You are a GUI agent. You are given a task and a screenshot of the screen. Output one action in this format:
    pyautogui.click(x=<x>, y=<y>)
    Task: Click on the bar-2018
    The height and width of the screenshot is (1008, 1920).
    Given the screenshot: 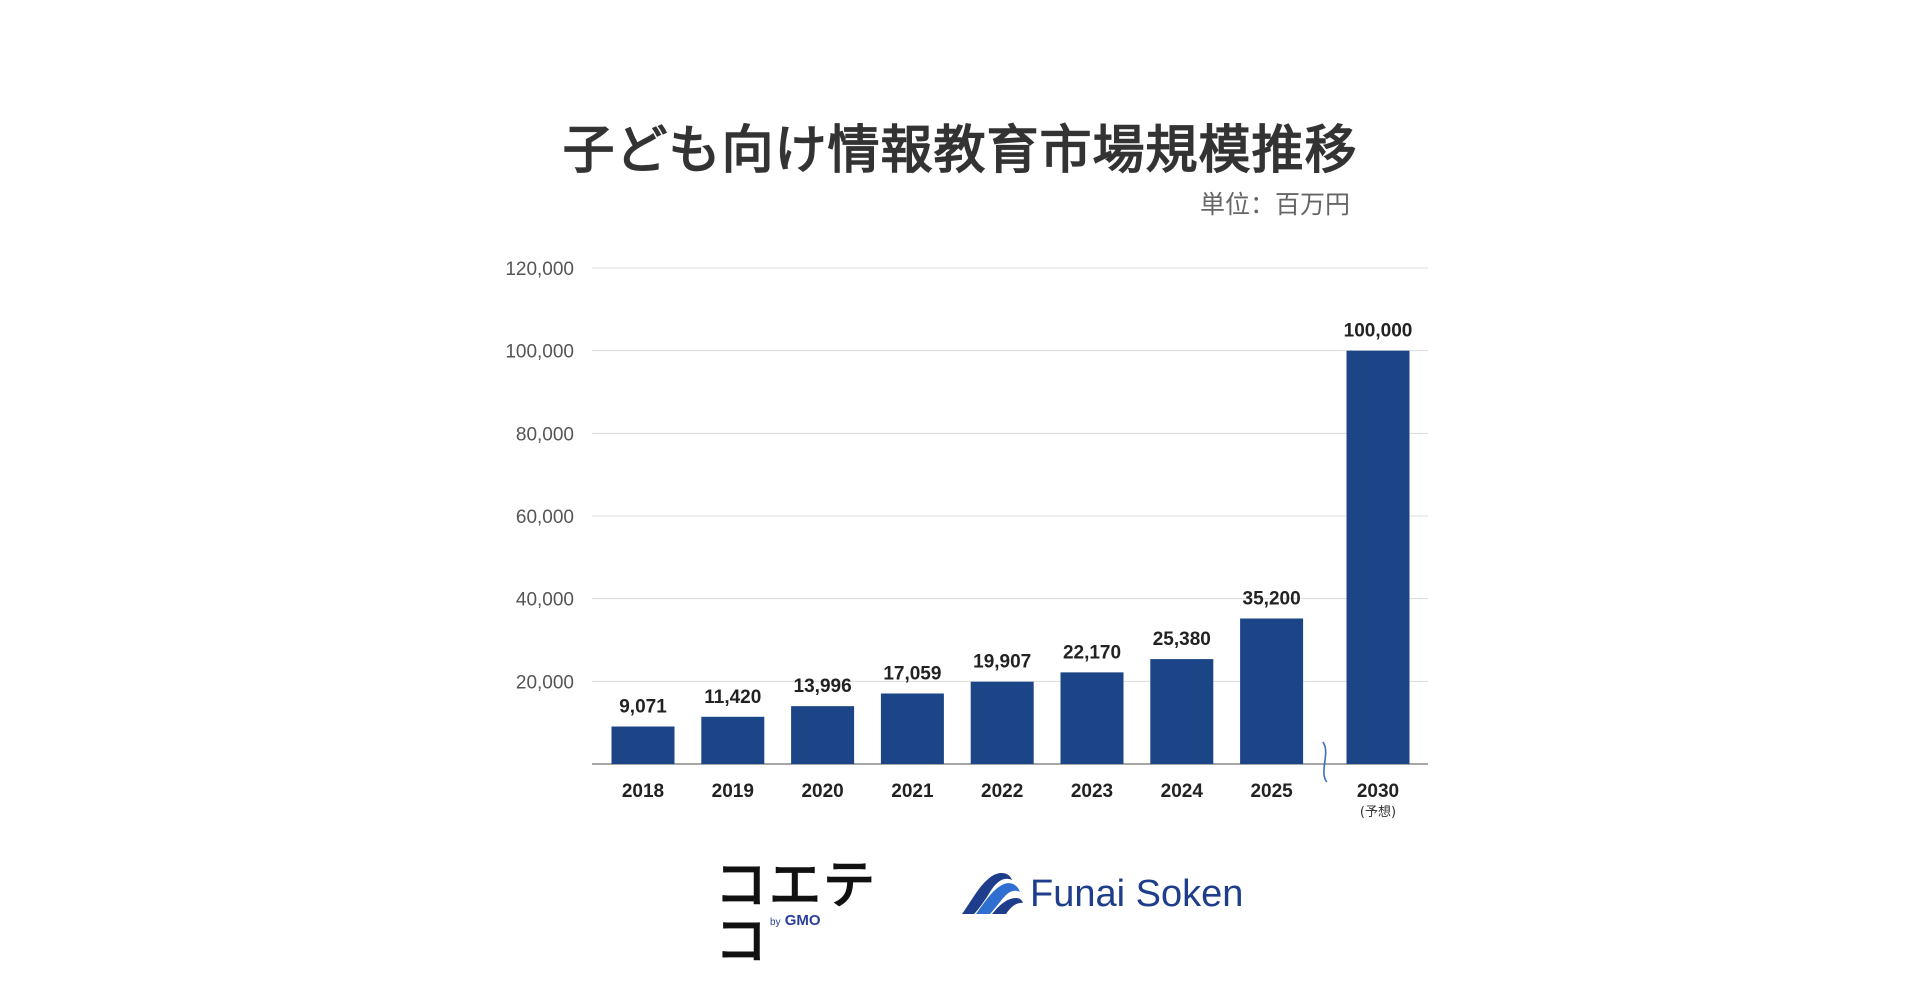 What is the action you would take?
    pyautogui.click(x=643, y=745)
    